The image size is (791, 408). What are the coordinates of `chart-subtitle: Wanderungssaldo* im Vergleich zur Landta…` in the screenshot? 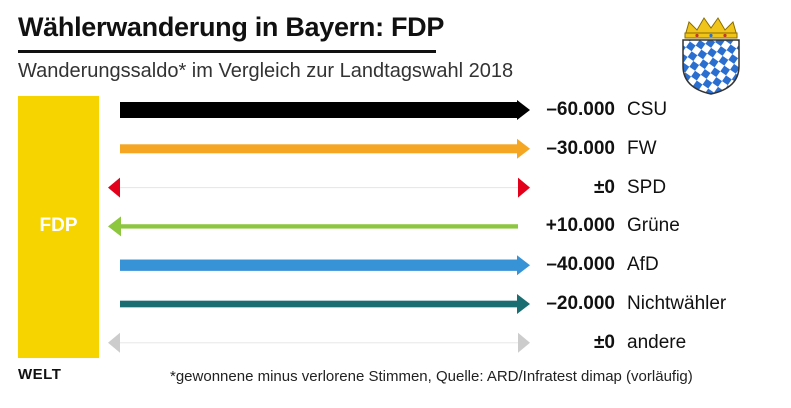 It's located at (266, 71).